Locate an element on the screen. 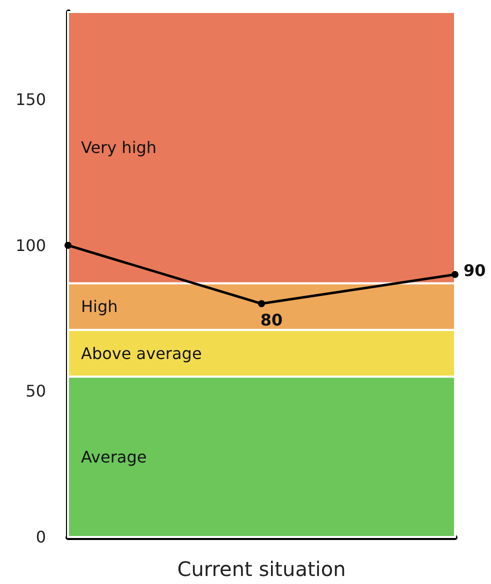 This screenshot has width=491, height=584. band-label: Very high is located at coordinates (119, 148).